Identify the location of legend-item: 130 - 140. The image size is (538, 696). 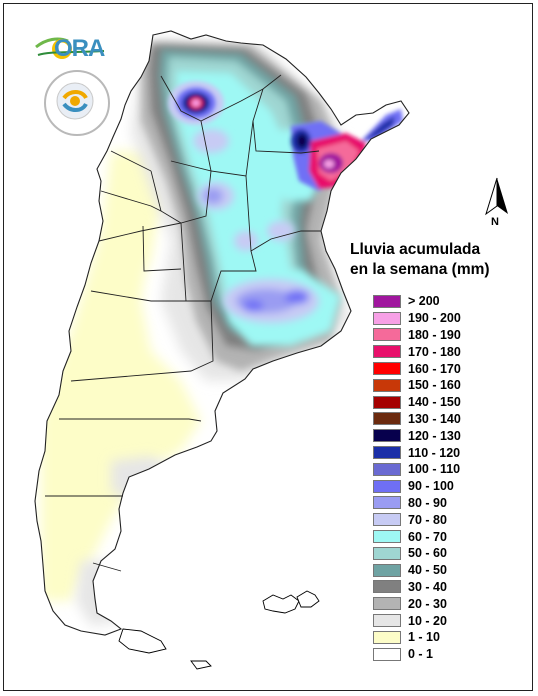
(417, 419).